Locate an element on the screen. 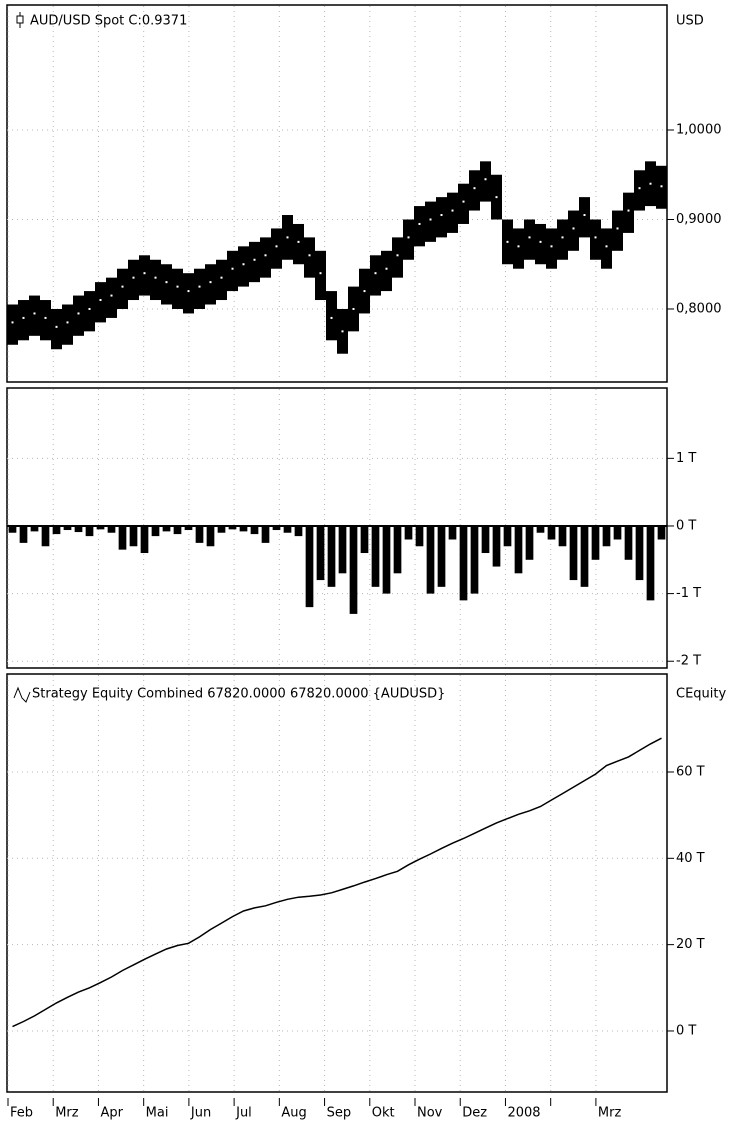 This screenshot has height=1127, width=751. candle-icon is located at coordinates (20, 20).